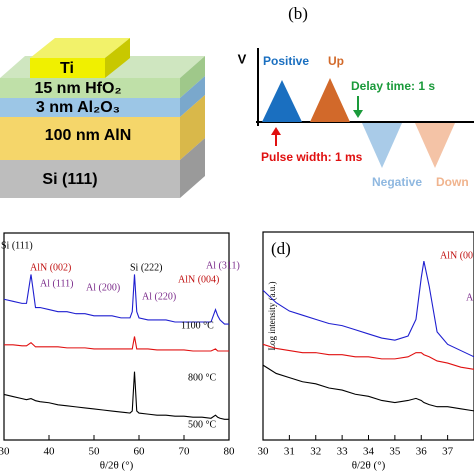 This screenshot has height=474, width=474. I want to click on series-label: 800 °C, so click(202, 377).